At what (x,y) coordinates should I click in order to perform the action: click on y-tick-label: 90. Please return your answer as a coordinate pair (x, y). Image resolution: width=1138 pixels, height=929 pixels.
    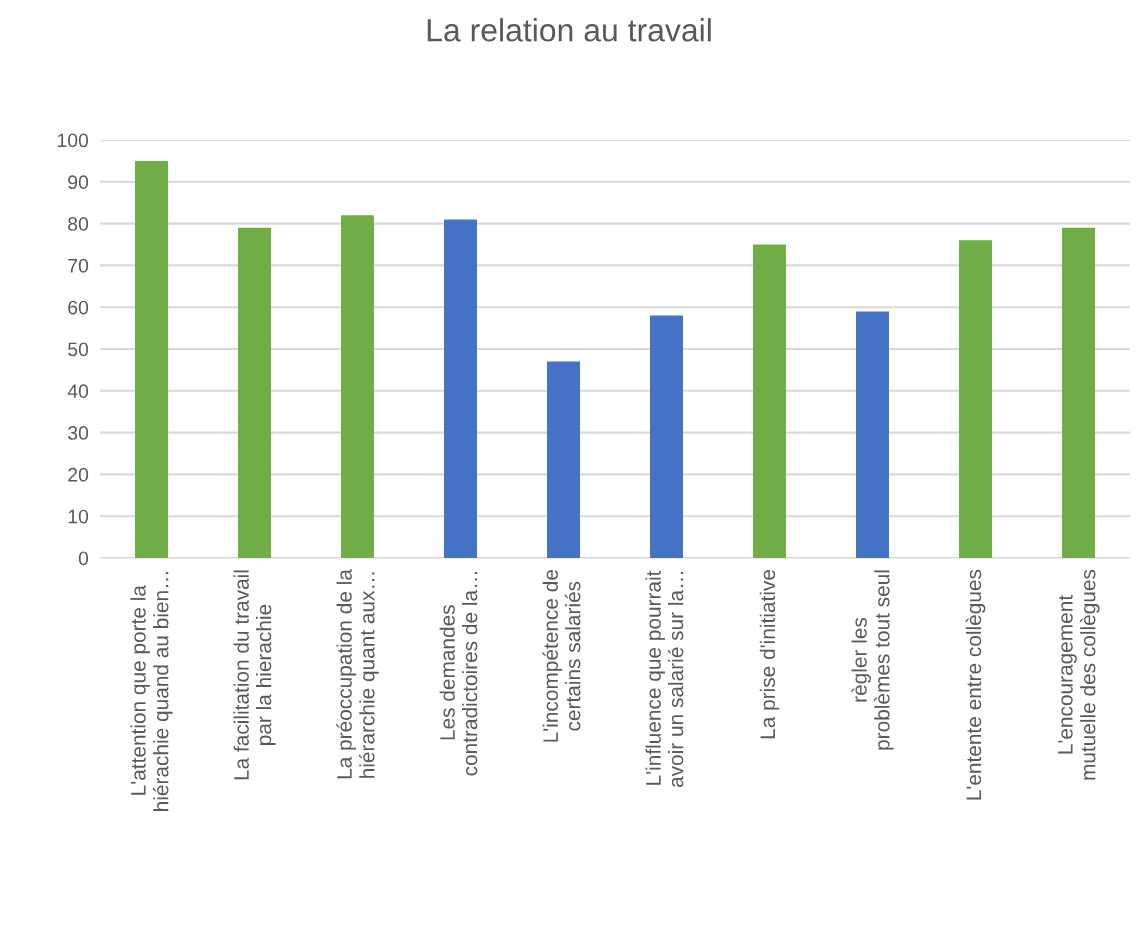
    Looking at the image, I should click on (78, 182).